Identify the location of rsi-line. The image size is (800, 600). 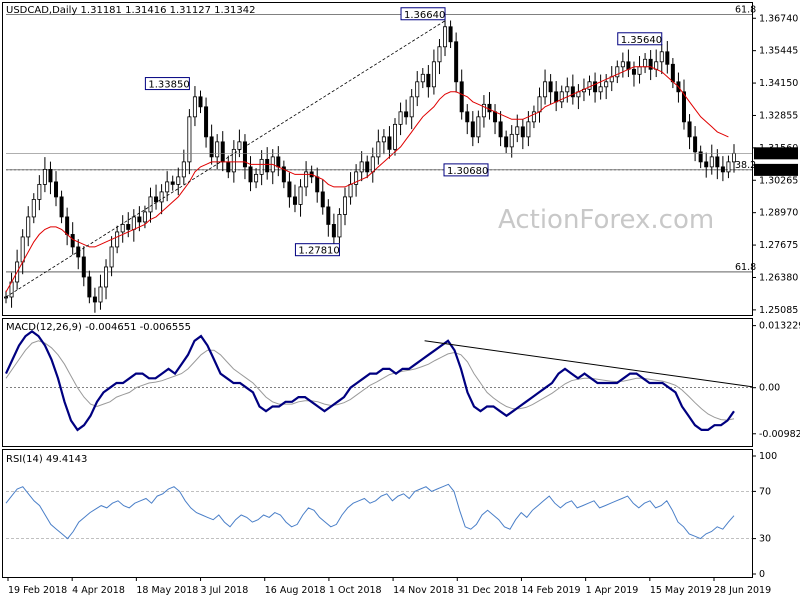
(370, 511).